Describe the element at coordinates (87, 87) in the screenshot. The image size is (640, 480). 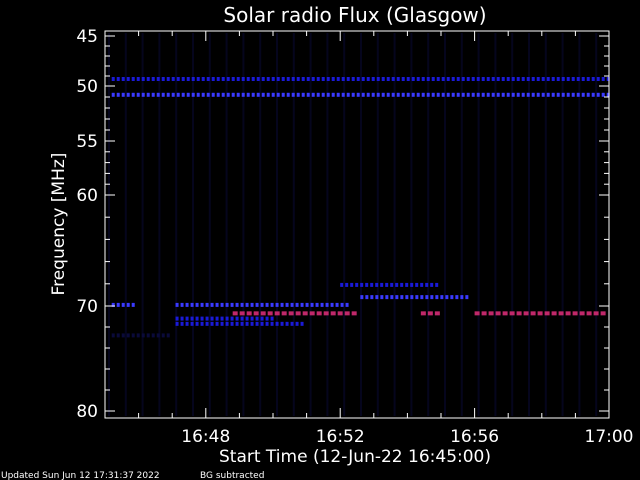
I see `y-tick-label: 50` at that location.